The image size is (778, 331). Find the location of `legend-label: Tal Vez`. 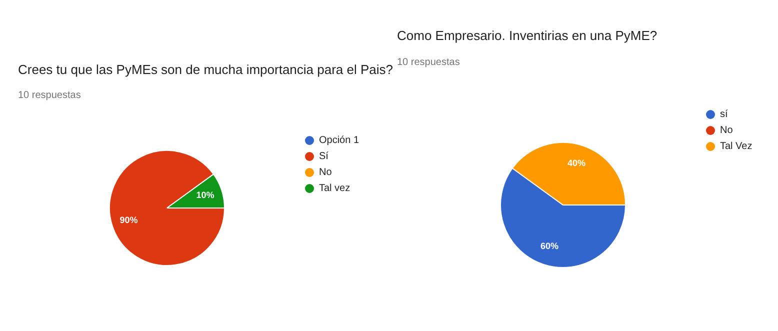

legend-label: Tal Vez is located at coordinates (736, 146).